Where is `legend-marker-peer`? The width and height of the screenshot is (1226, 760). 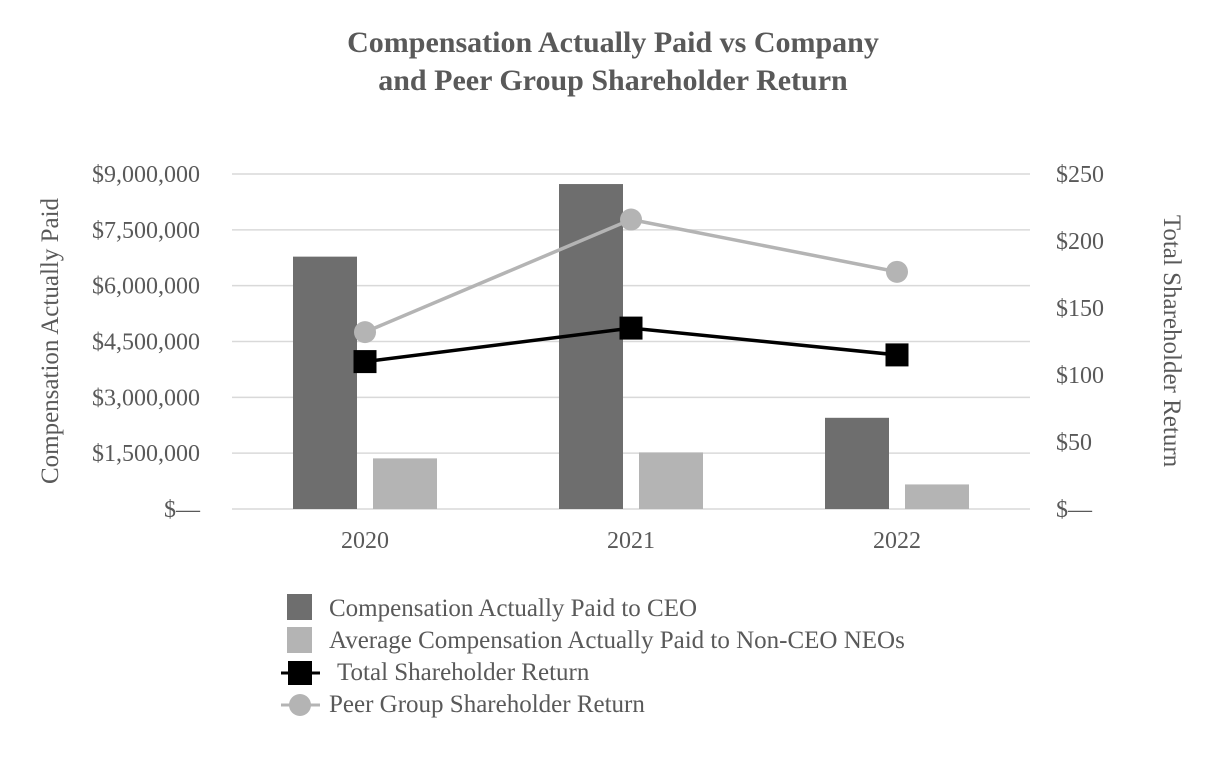 legend-marker-peer is located at coordinates (300, 705).